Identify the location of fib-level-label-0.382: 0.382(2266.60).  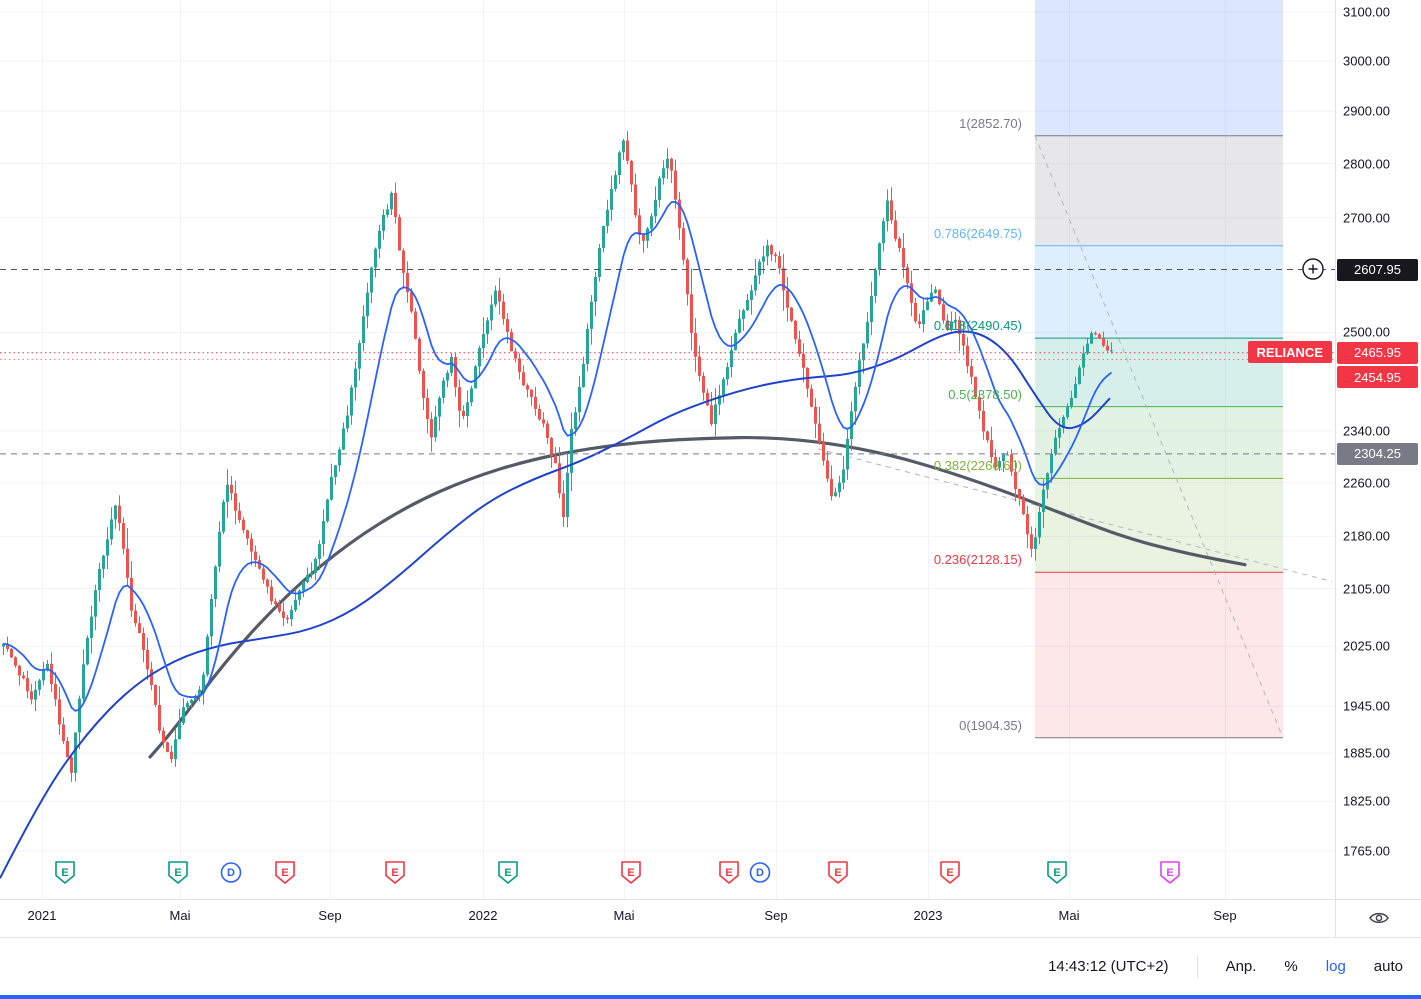
(977, 466).